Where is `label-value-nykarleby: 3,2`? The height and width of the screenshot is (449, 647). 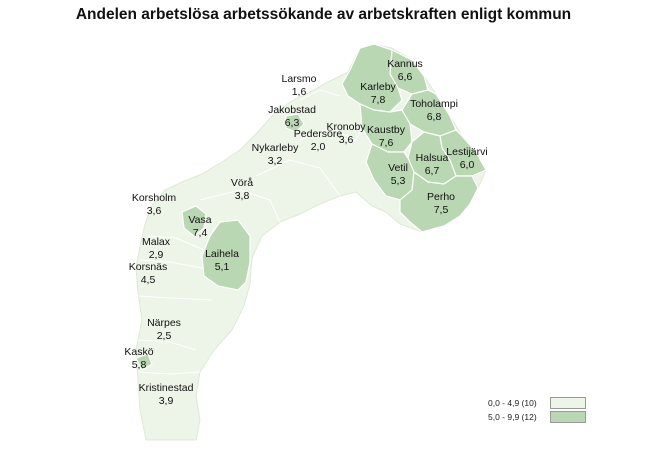 label-value-nykarleby: 3,2 is located at coordinates (275, 161).